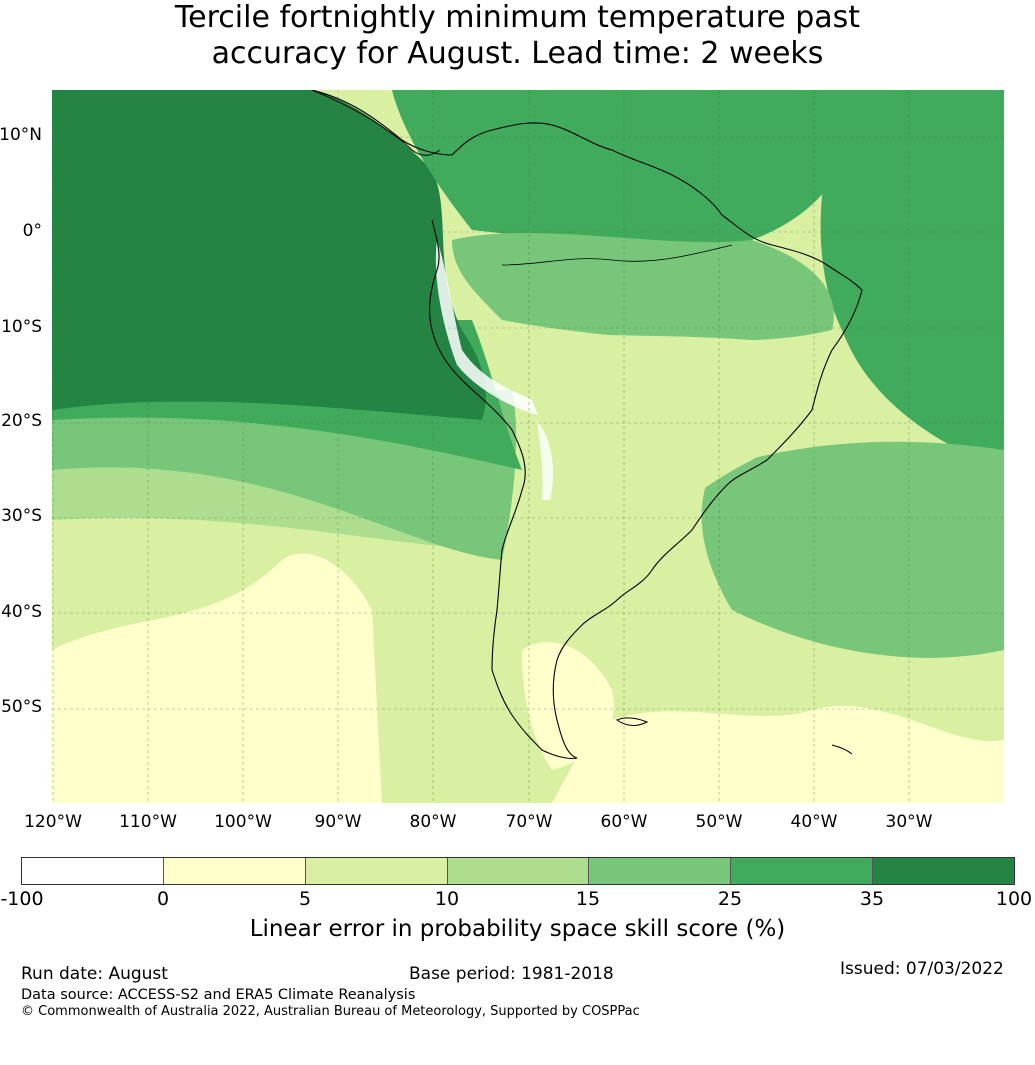 This screenshot has width=1035, height=1065. I want to click on colorbar-tick: 0, so click(163, 899).